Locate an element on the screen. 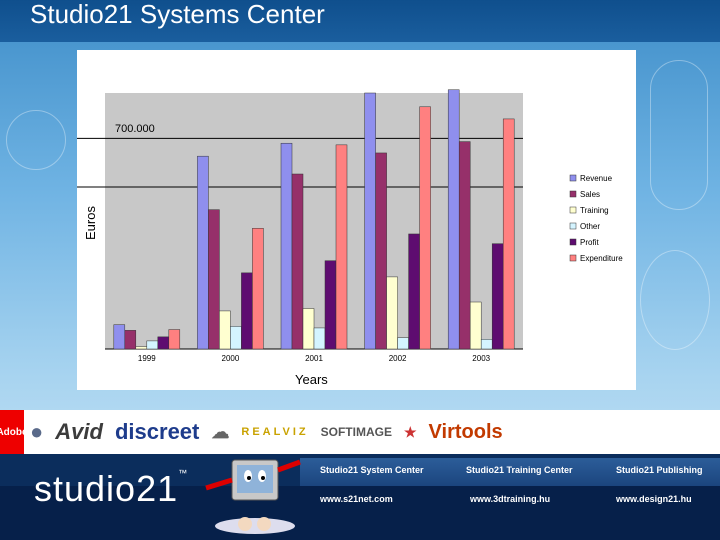 Image resolution: width=720 pixels, height=540 pixels. legend-label-revenue: Revenue is located at coordinates (596, 178).